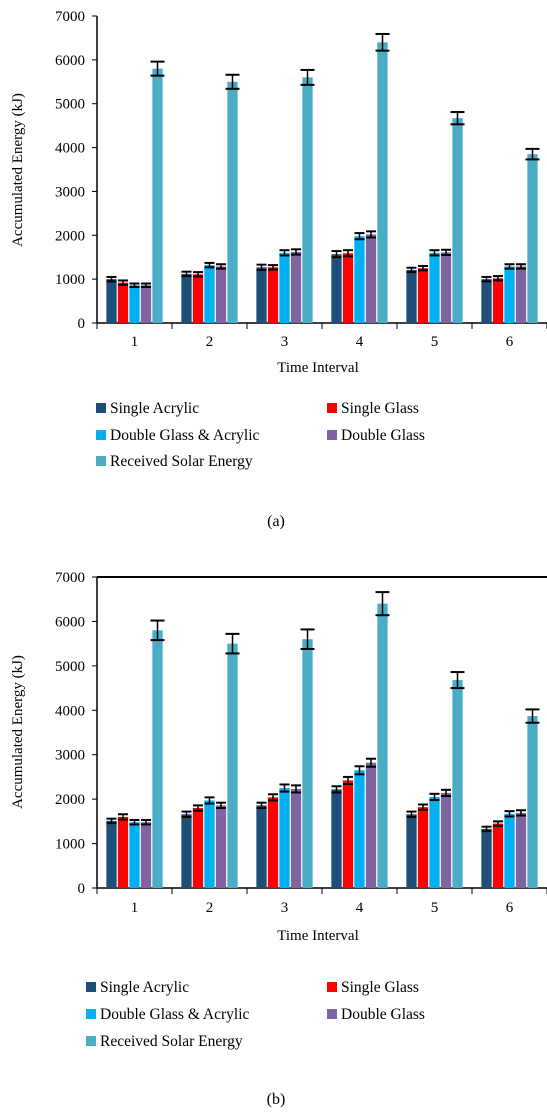  What do you see at coordinates (276, 1099) in the screenshot?
I see `figure-caption: (b)` at bounding box center [276, 1099].